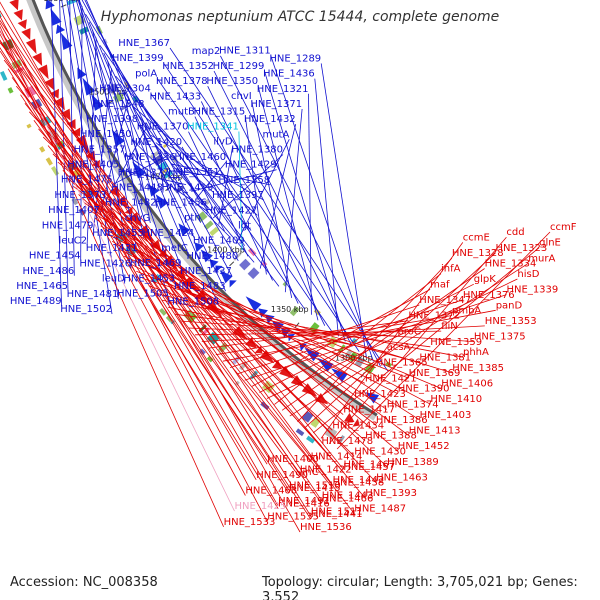 The width and height of the screenshot is (600, 600). I want to click on gene-label: HNE_1321, so click(283, 89).